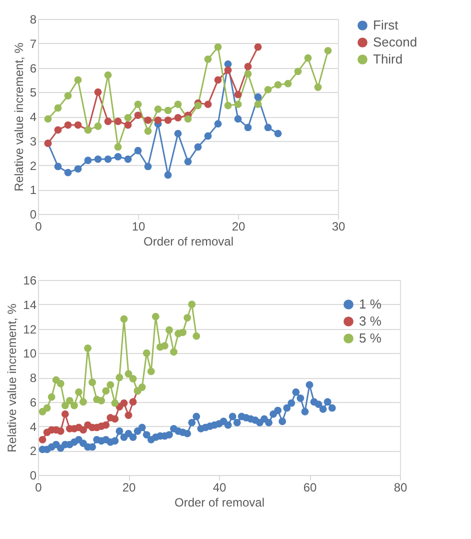  I want to click on y-tick-label: 6, so click(33, 402).